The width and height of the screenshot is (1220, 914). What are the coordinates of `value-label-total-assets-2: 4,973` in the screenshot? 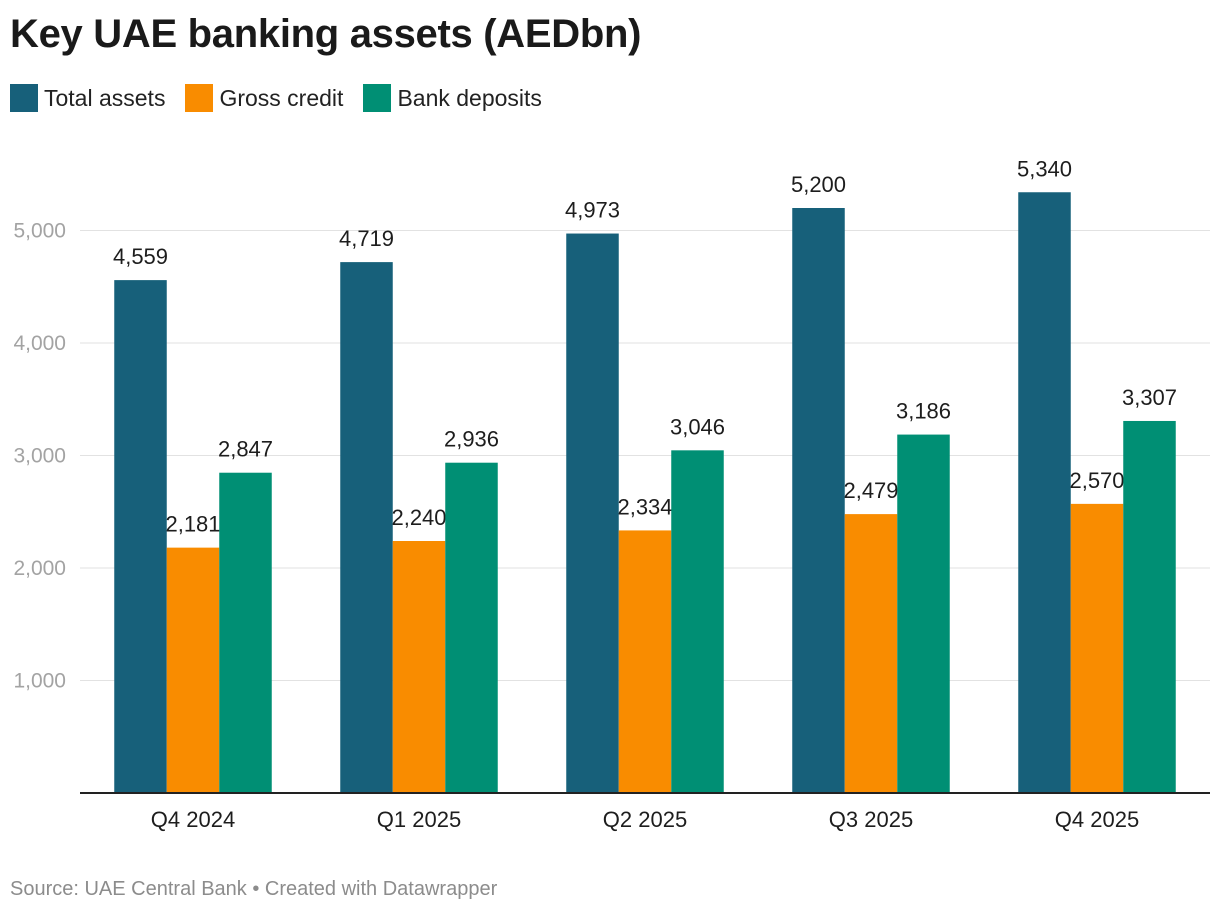 It's located at (592, 210).